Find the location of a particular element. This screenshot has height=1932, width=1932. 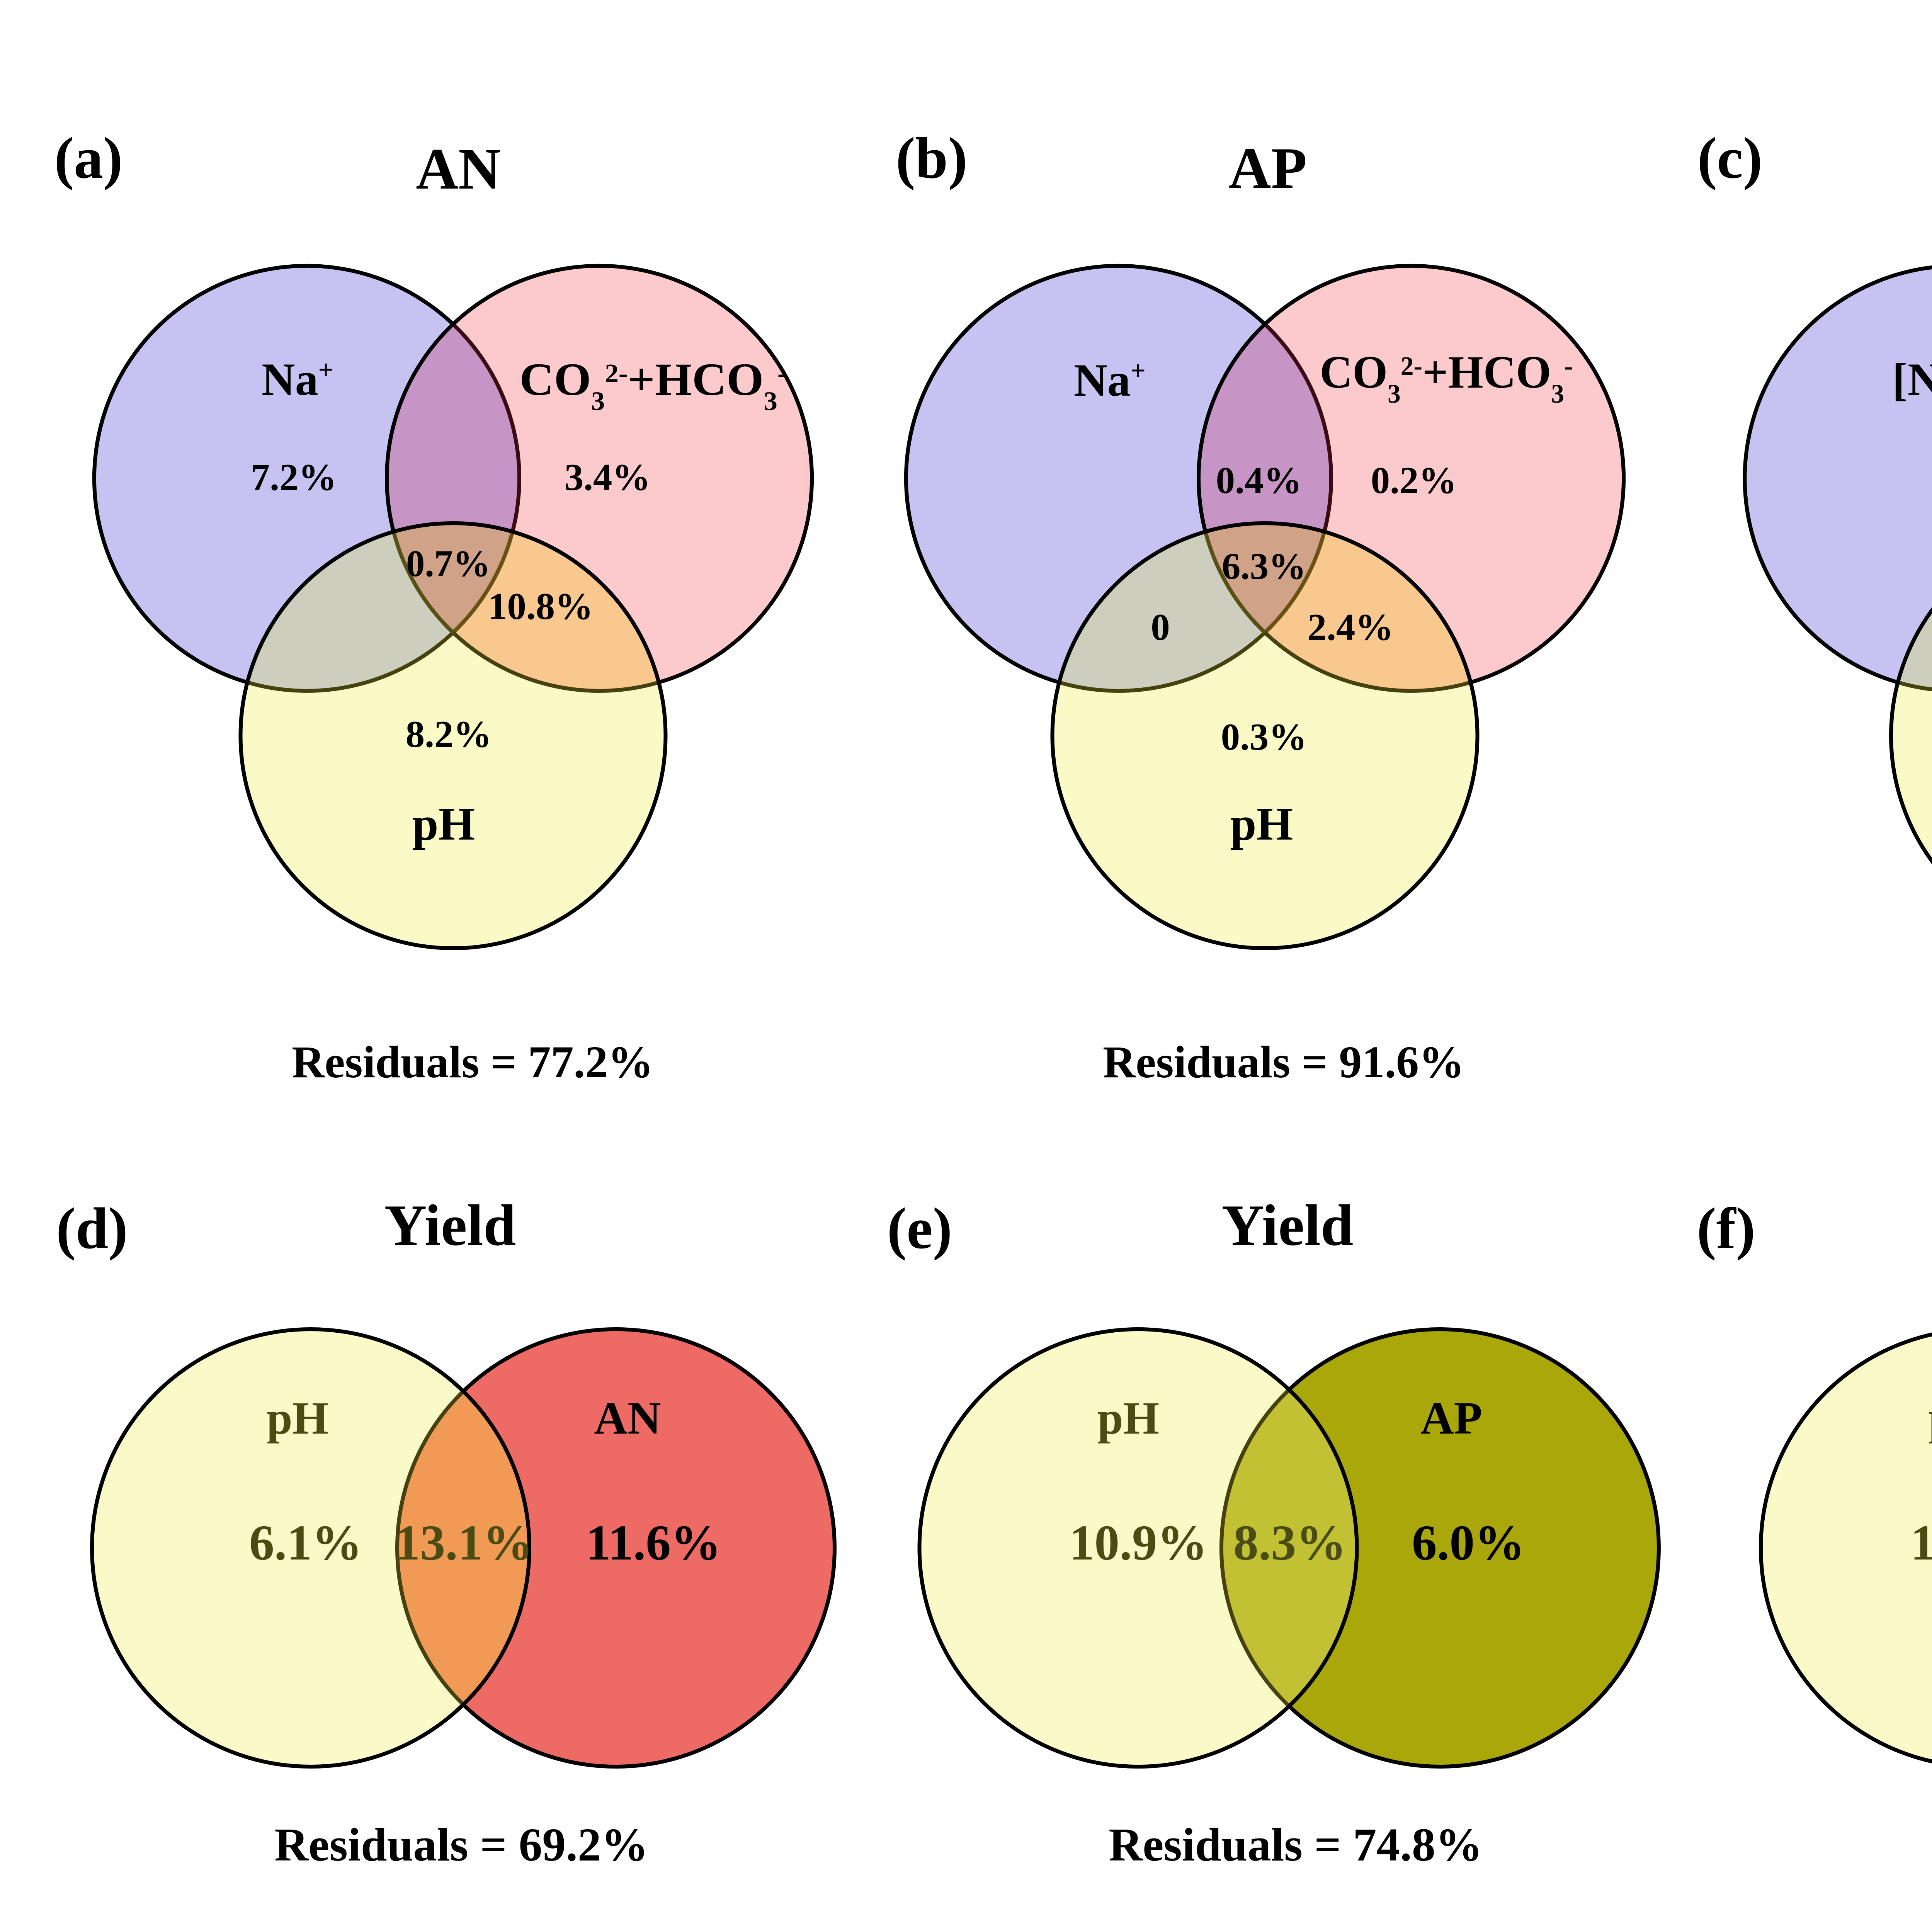

svg-text: Residuals = 69.2% is located at coordinates (461, 1845).